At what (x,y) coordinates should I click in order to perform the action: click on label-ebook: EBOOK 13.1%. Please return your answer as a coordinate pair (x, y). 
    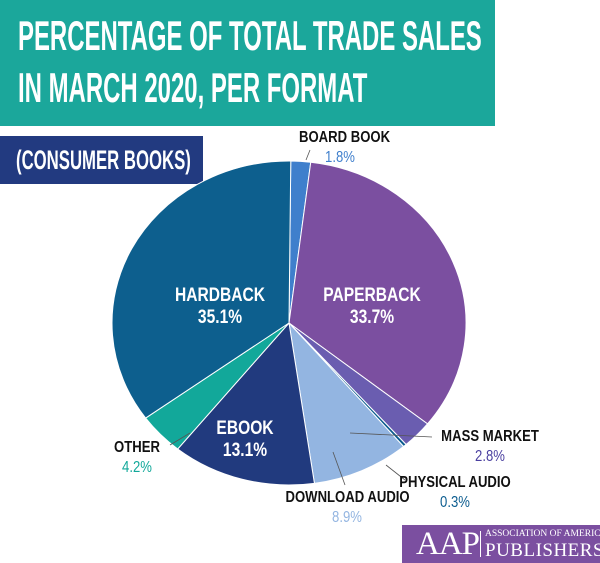
    Looking at the image, I should click on (245, 440).